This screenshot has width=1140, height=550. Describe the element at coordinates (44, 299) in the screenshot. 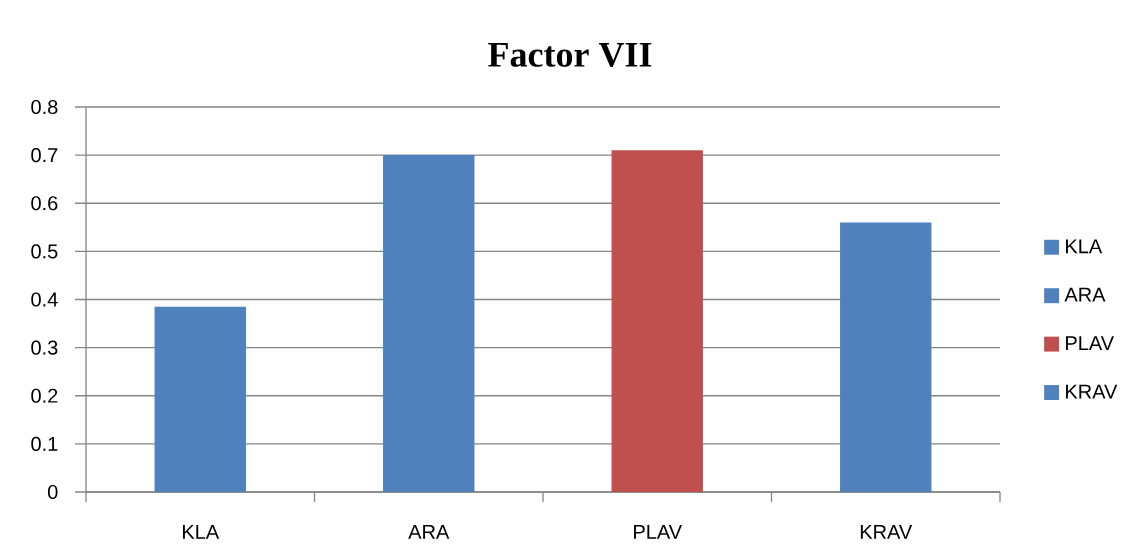

I see `y-tick-label: 0.4` at that location.